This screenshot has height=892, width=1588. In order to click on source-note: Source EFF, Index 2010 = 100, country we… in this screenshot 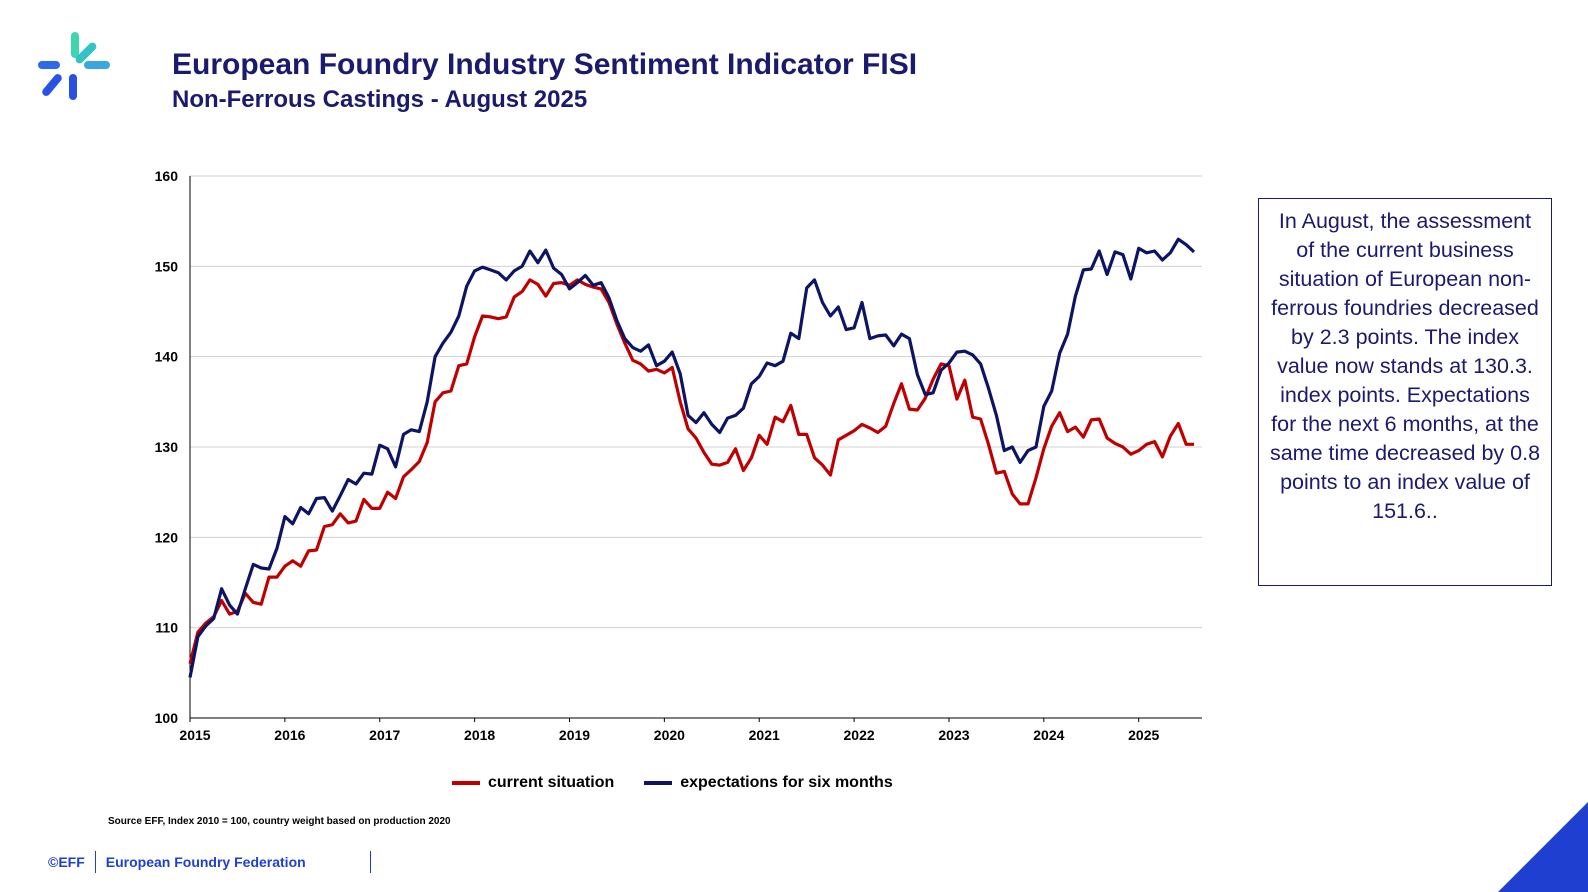, I will do `click(279, 821)`.